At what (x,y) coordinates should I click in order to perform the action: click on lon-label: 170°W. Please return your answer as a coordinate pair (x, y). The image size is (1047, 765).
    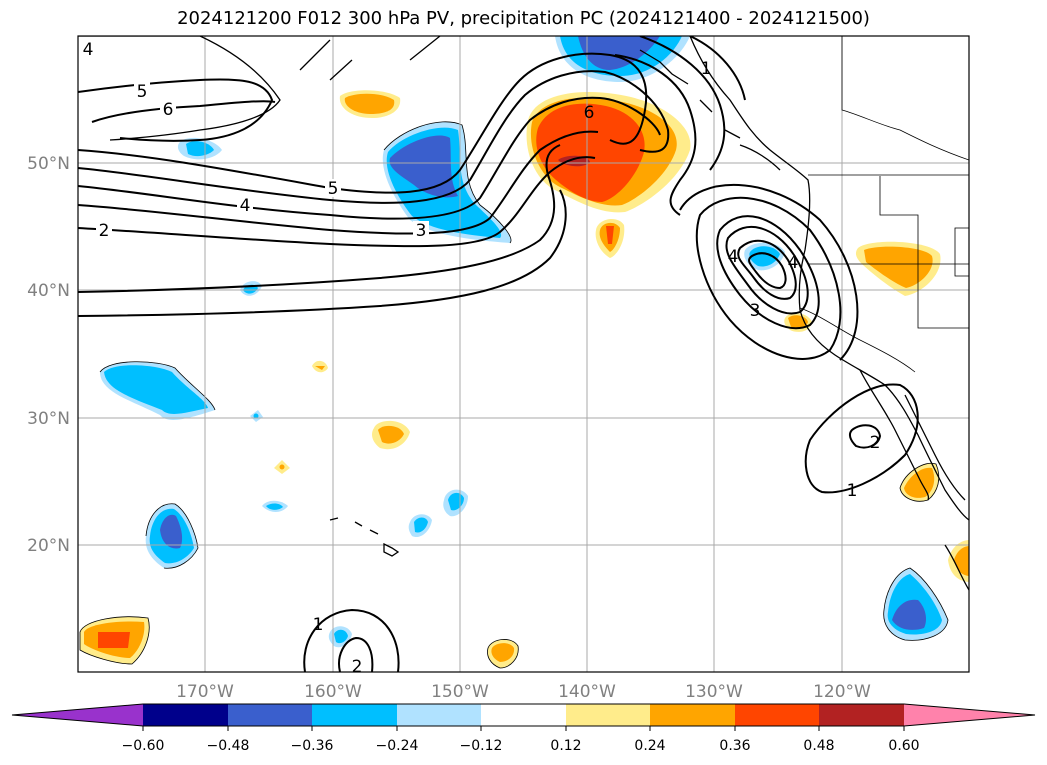
    Looking at the image, I should click on (205, 692).